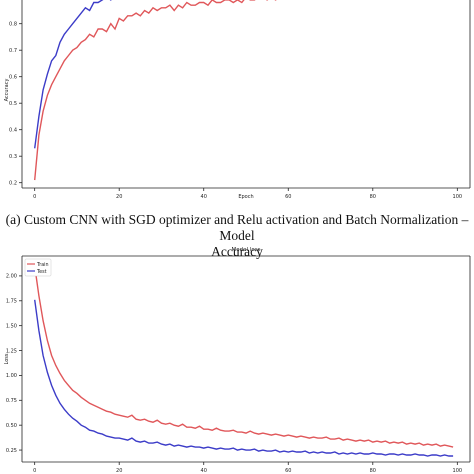  What do you see at coordinates (11, 277) in the screenshot?
I see `y-tick-label: 2.00` at bounding box center [11, 277].